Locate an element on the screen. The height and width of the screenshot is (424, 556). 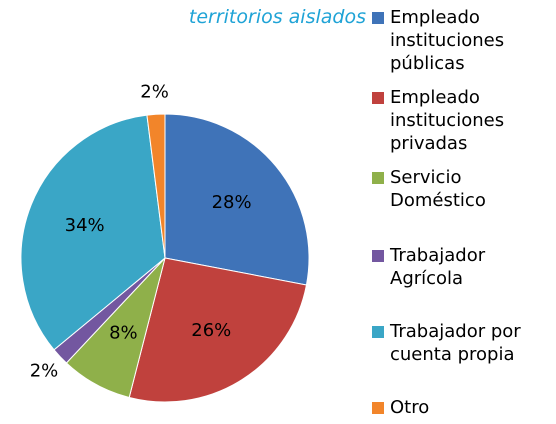
legend-item: Empleado instituciones privadas is located at coordinates (448, 120).